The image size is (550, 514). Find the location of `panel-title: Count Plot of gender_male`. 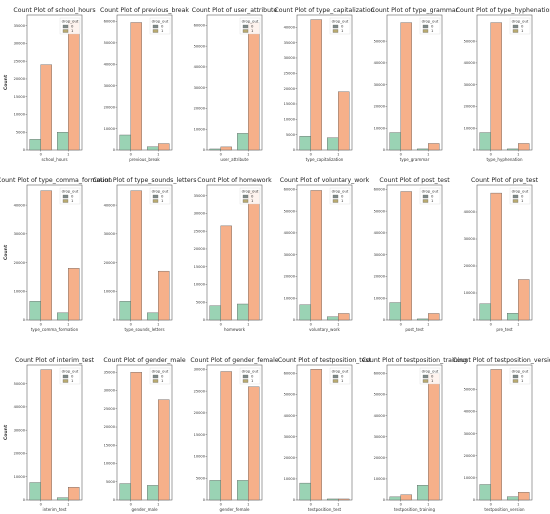

panel-title: Count Plot of gender_male is located at coordinates (144, 360).